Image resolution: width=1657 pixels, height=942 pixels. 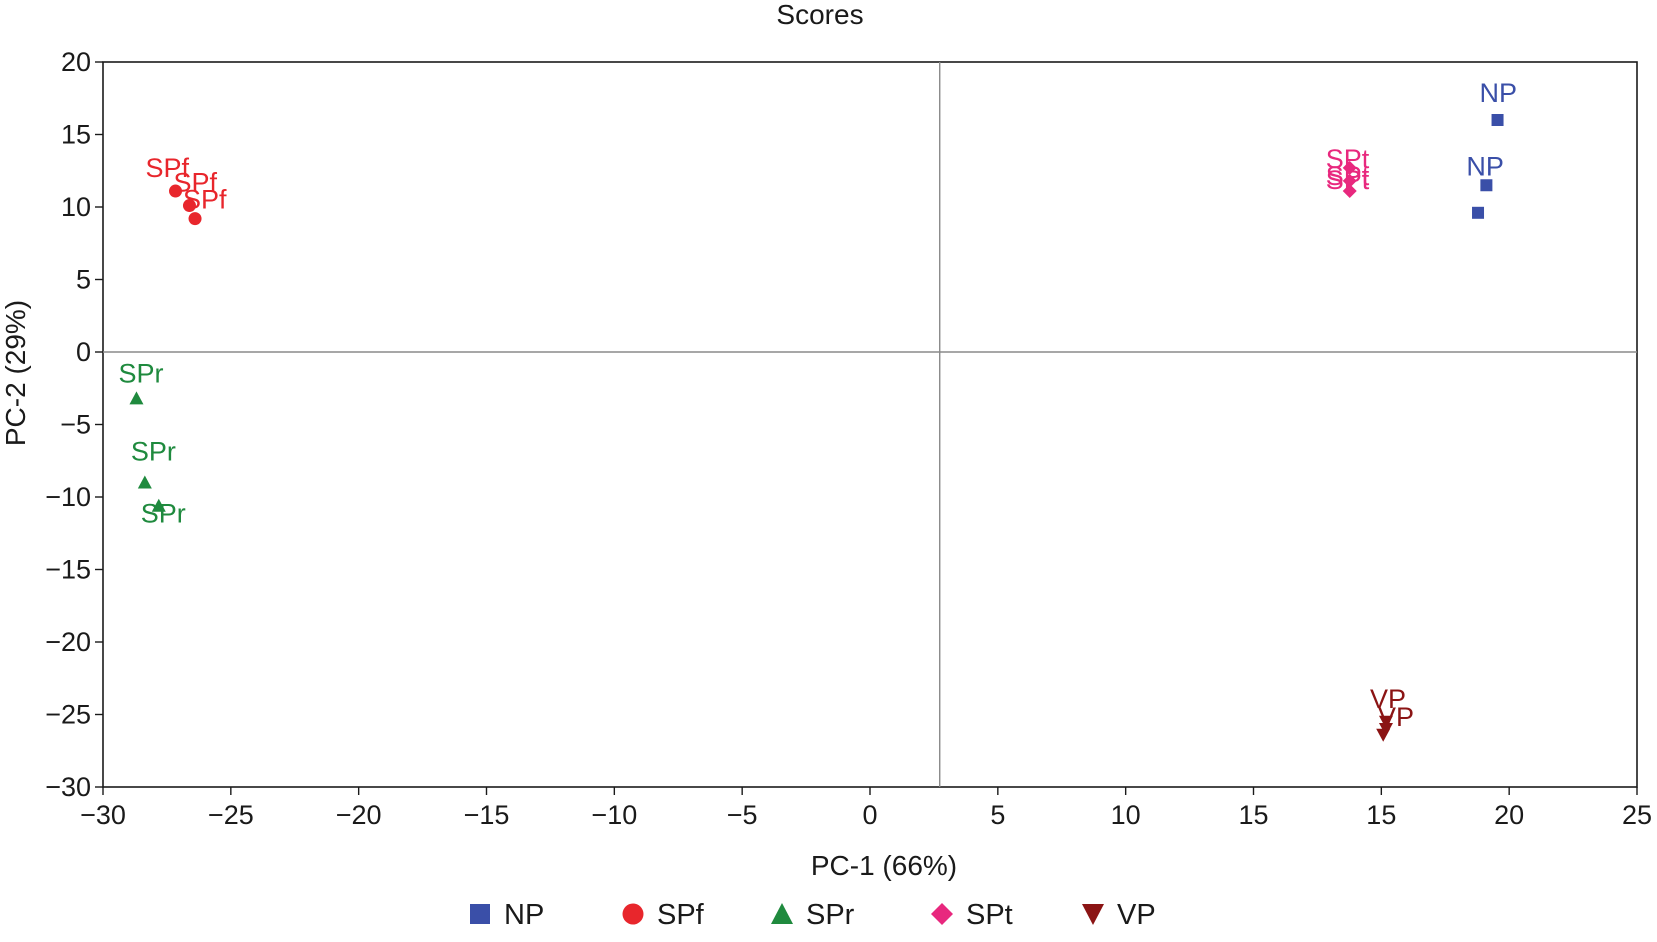 I want to click on x-tick-label: −5, so click(x=742, y=815).